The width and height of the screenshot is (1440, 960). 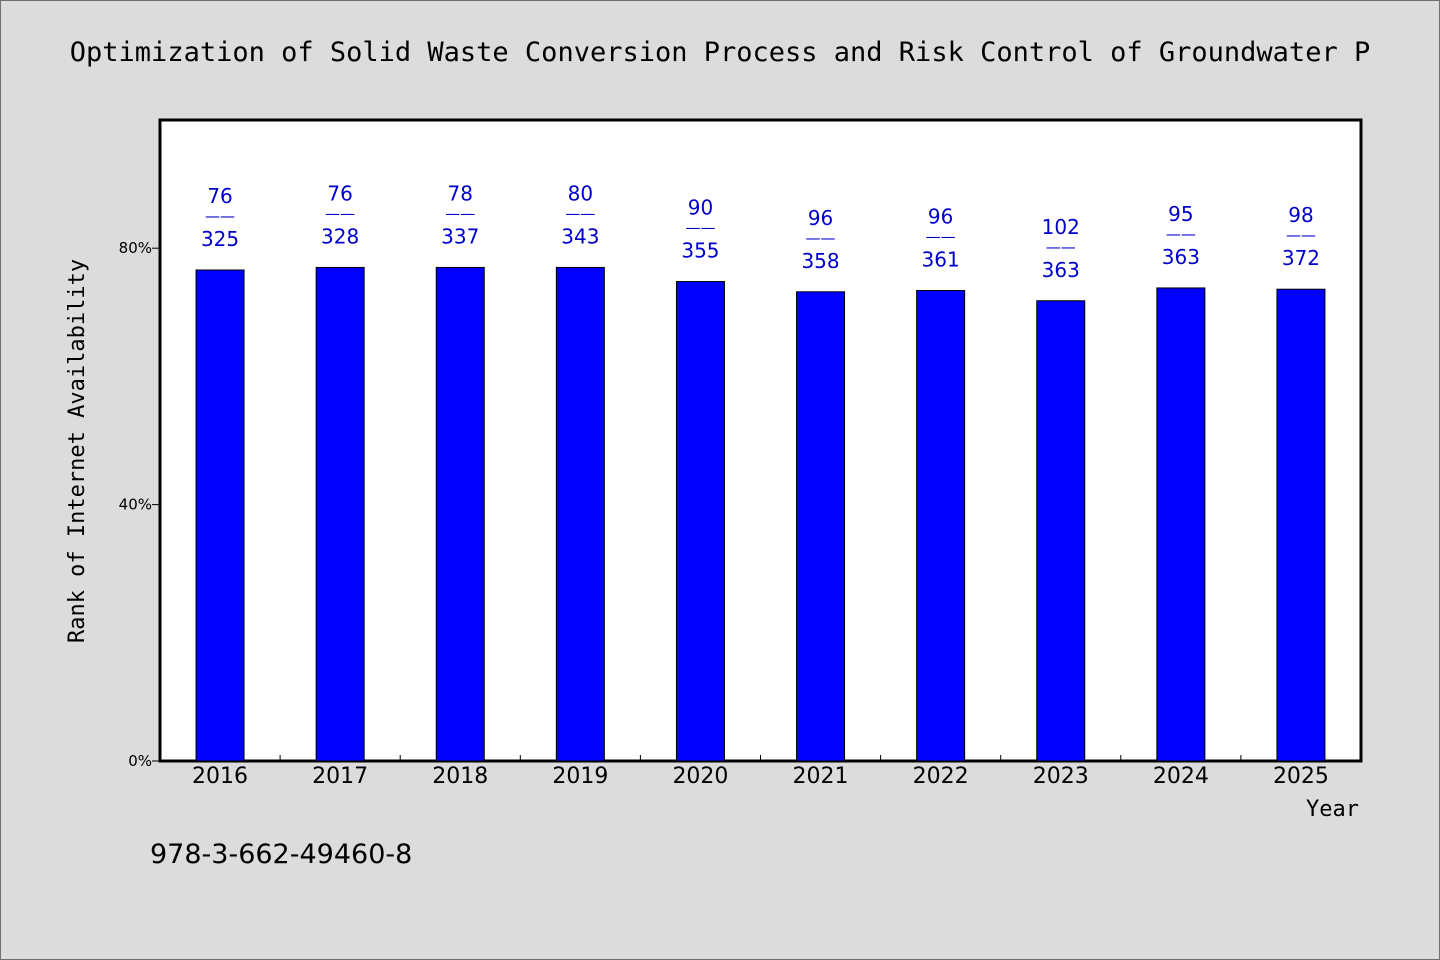 What do you see at coordinates (700, 208) in the screenshot?
I see `data-label-top-2020: 90` at bounding box center [700, 208].